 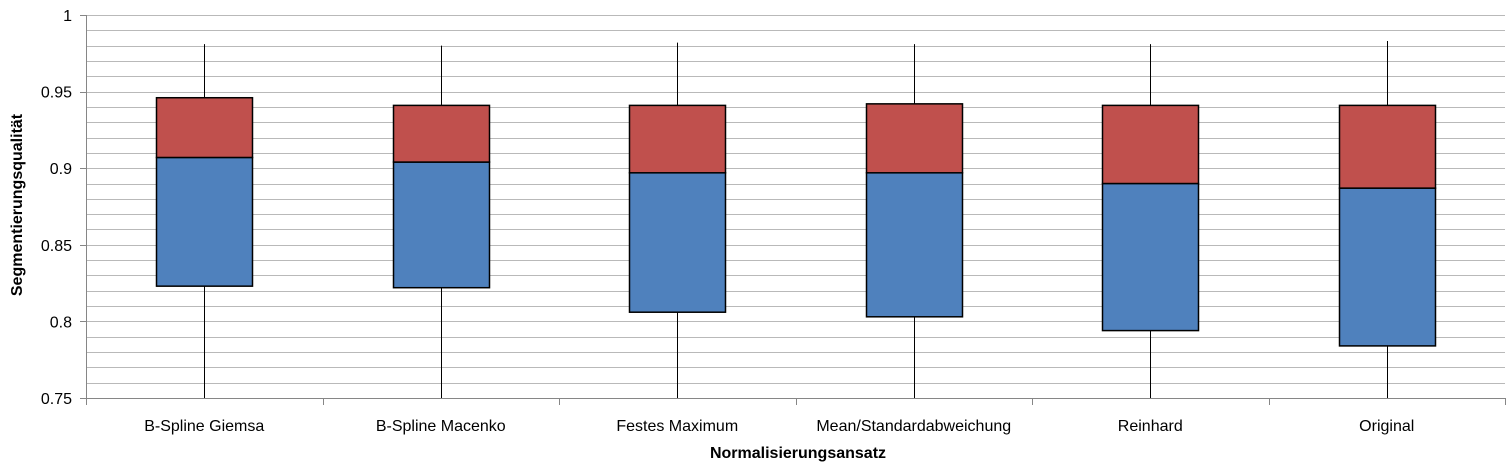 What do you see at coordinates (677, 426) in the screenshot?
I see `x-tick-label: Festes Maximum` at bounding box center [677, 426].